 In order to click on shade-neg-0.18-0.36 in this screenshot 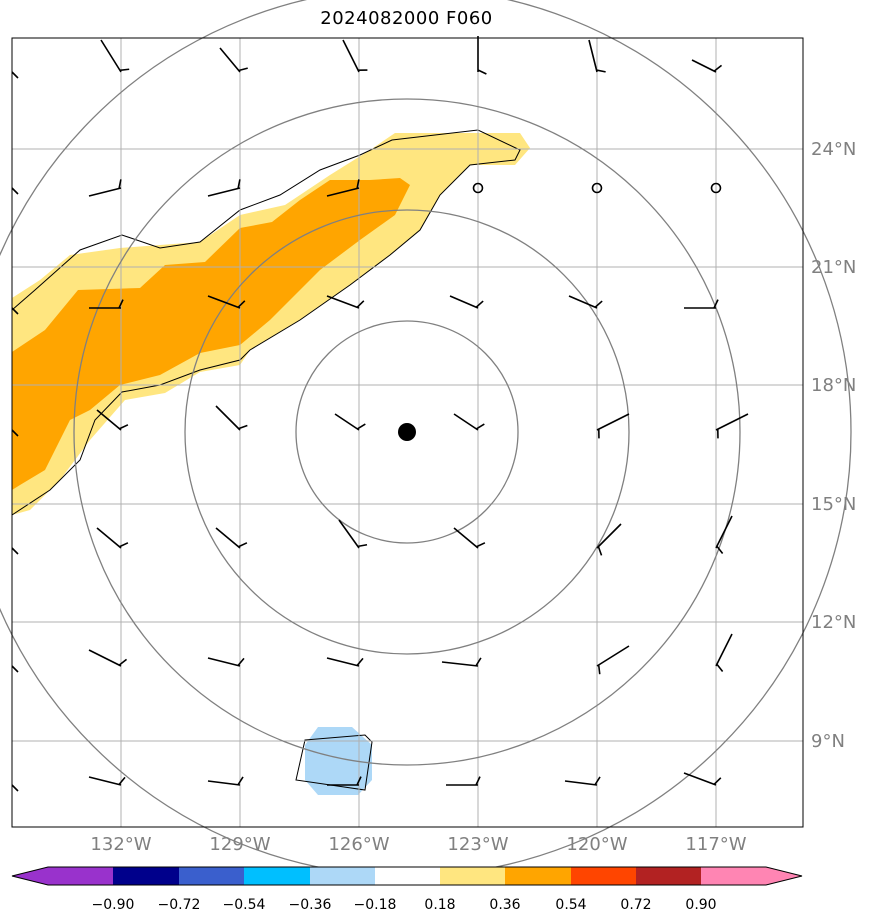, I will do `click(338, 761)`.